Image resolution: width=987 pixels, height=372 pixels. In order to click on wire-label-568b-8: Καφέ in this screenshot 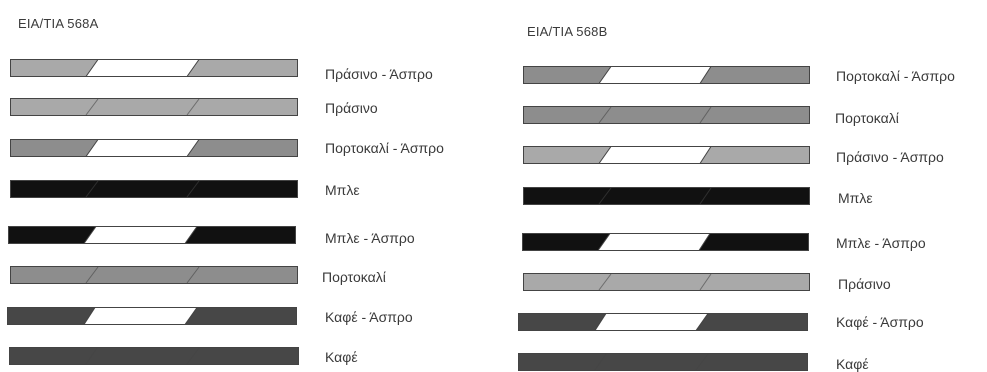, I will do `click(852, 364)`.